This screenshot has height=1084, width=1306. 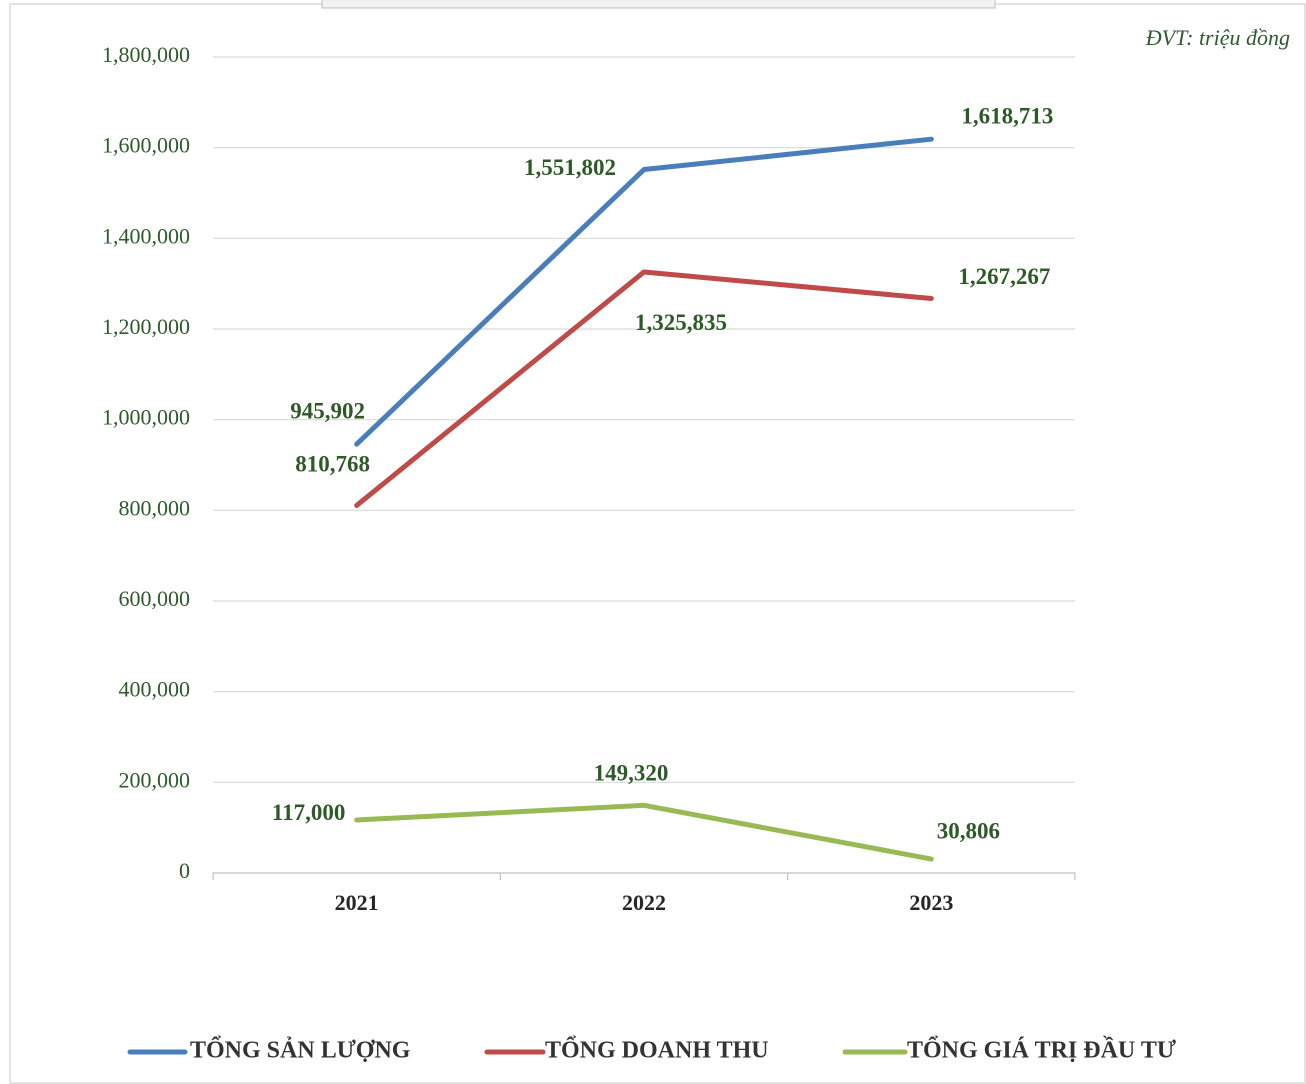 I want to click on data-label: 810,768, so click(x=332, y=464).